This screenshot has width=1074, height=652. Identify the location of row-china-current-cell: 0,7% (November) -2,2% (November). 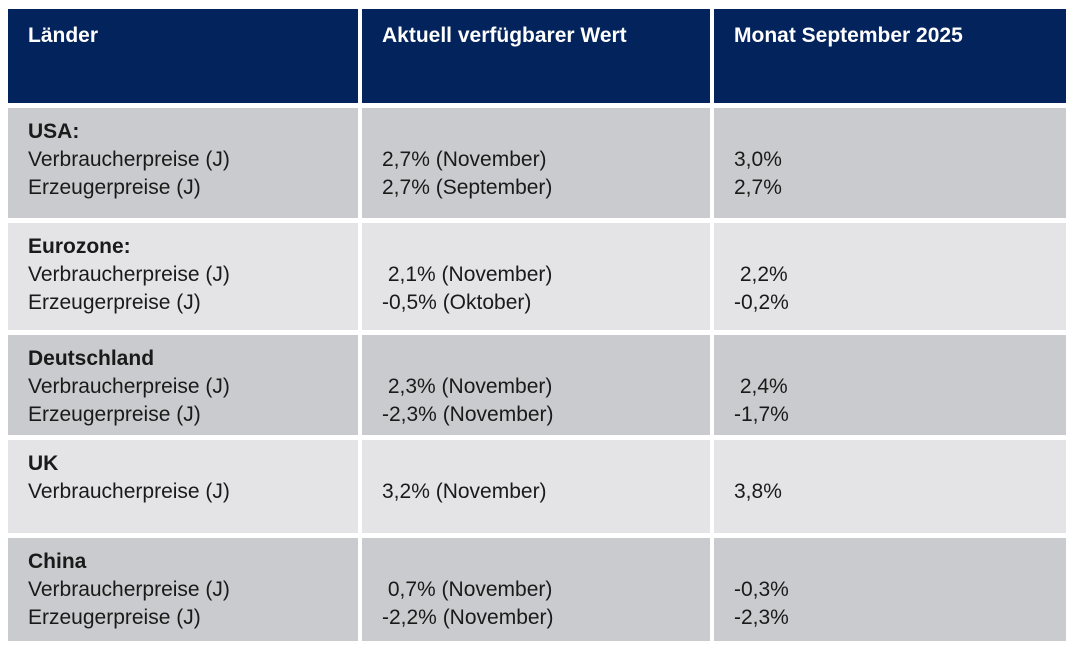
(536, 589).